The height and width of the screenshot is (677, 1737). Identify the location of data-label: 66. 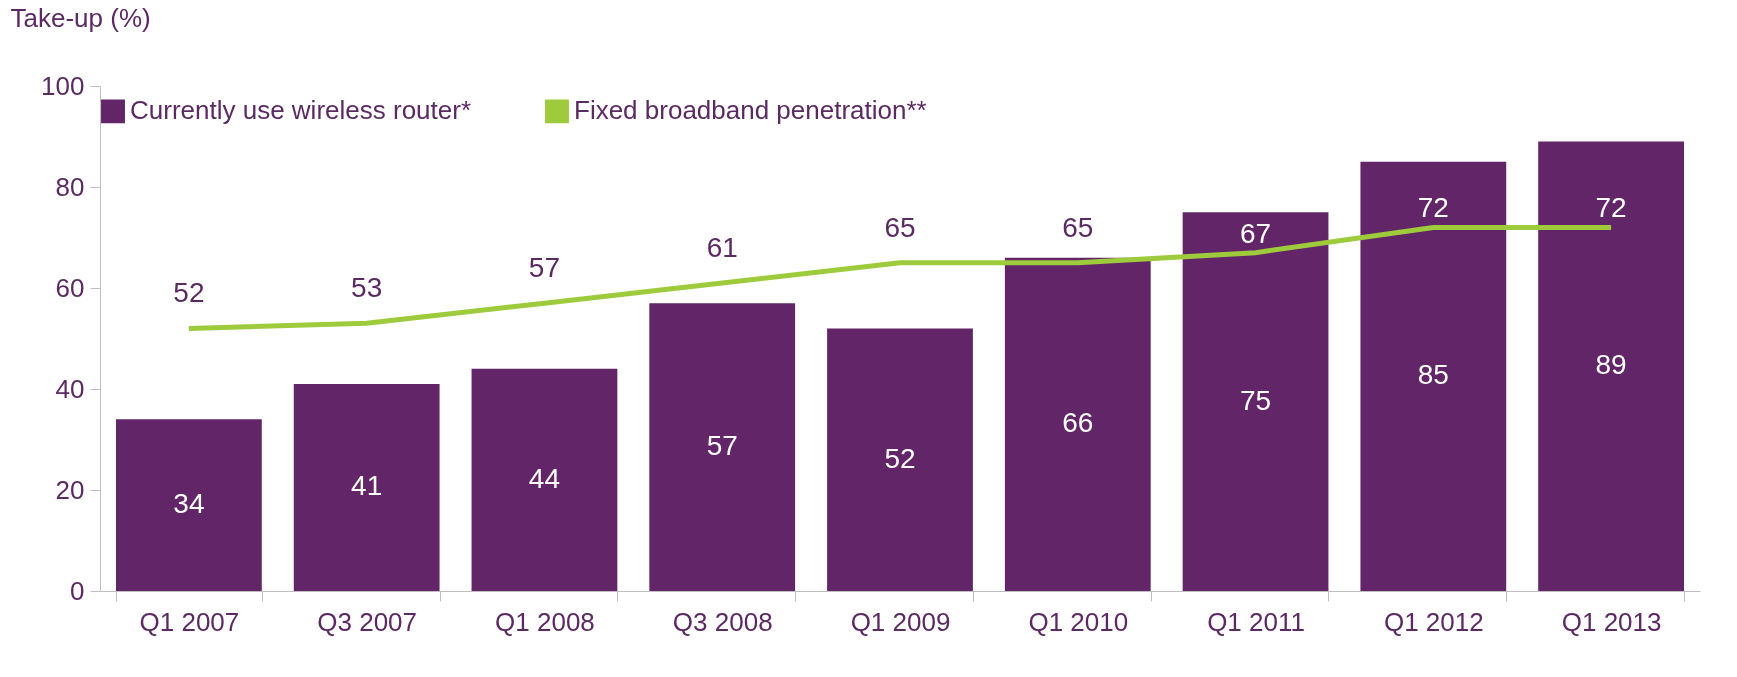
(1078, 423).